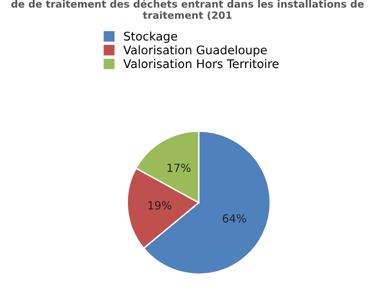 The width and height of the screenshot is (375, 298). Describe the element at coordinates (201, 63) in the screenshot. I see `legend-label: Valorisation Hors Territoire` at that location.